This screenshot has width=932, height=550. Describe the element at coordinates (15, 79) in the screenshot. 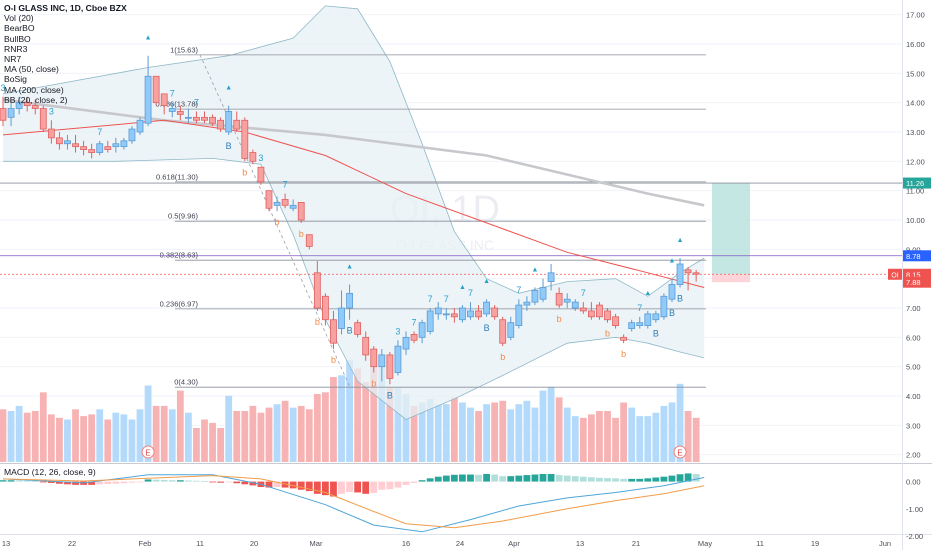

I see `study-bosig: BoSig` at that location.